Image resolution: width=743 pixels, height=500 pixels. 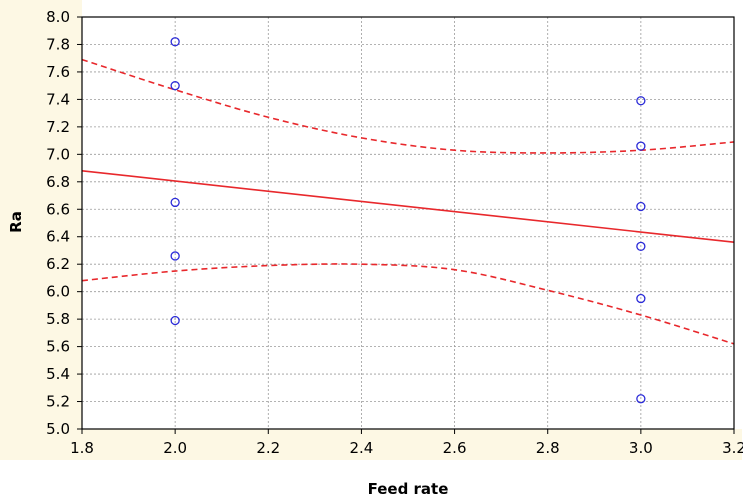 I want to click on y-tick-band, so click(x=41, y=230).